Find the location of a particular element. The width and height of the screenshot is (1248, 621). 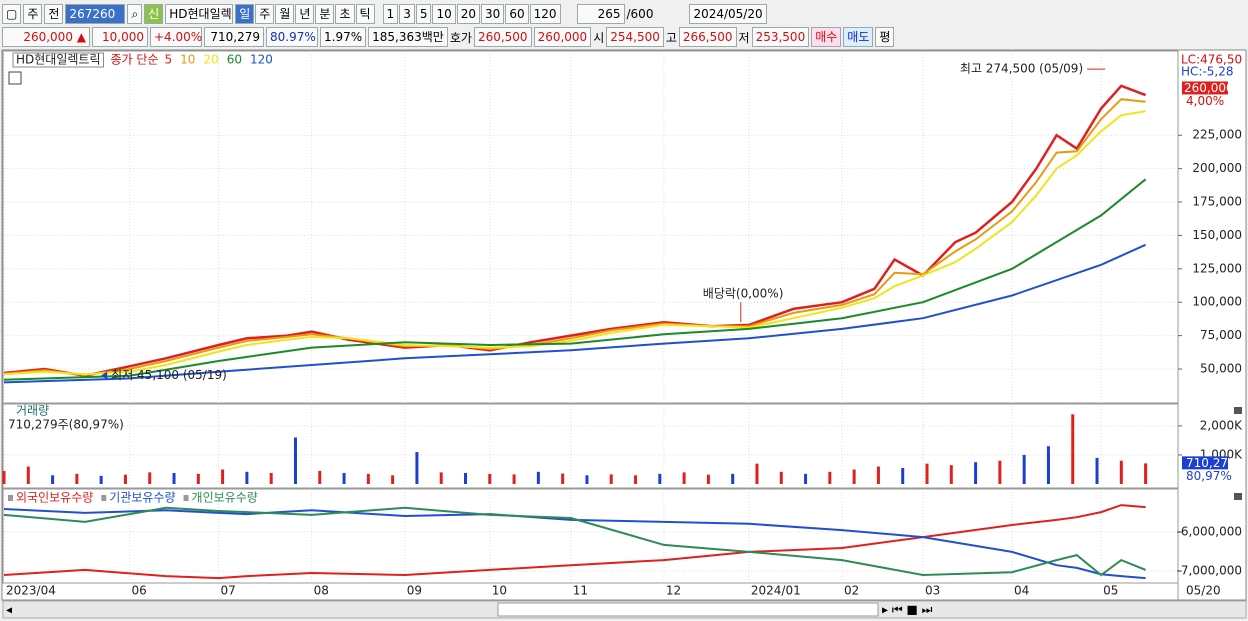

count: 265 is located at coordinates (600, 14).